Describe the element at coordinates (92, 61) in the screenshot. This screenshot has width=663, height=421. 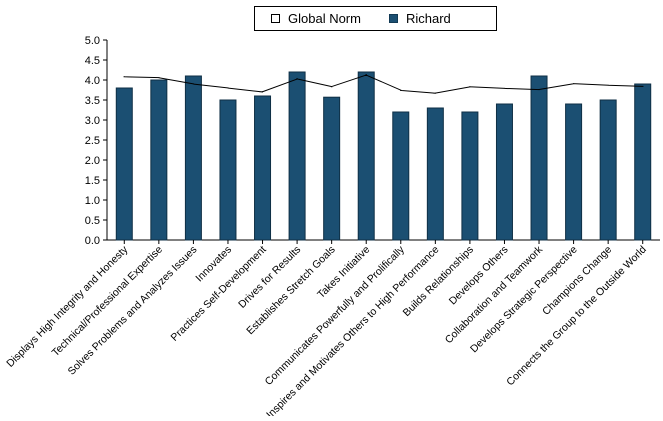
I see `y-tick-label: 4.5` at that location.